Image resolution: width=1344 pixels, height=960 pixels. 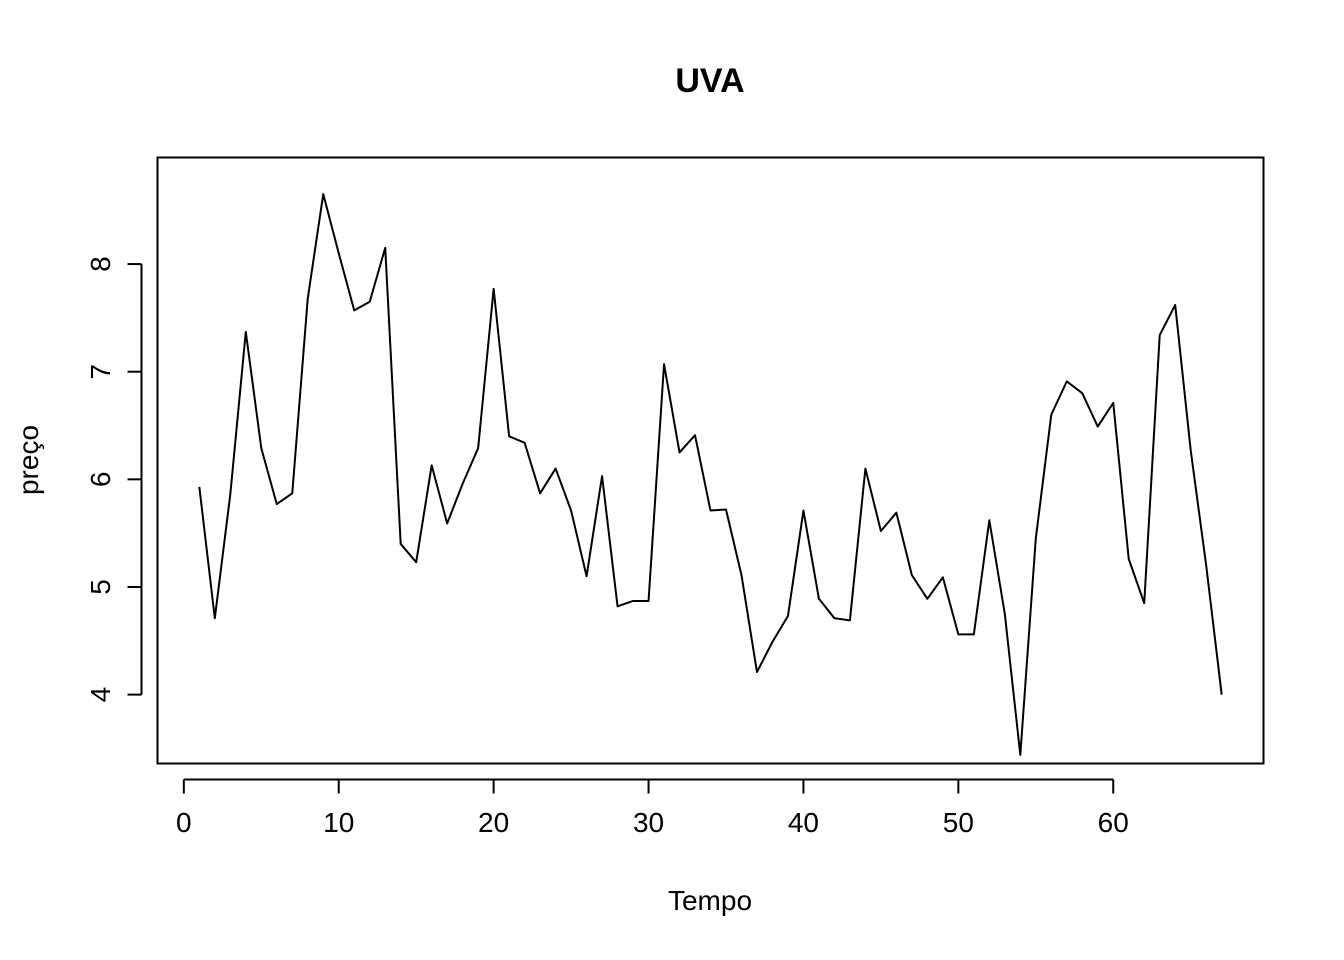 I want to click on x-tick-label: 50, so click(x=958, y=822).